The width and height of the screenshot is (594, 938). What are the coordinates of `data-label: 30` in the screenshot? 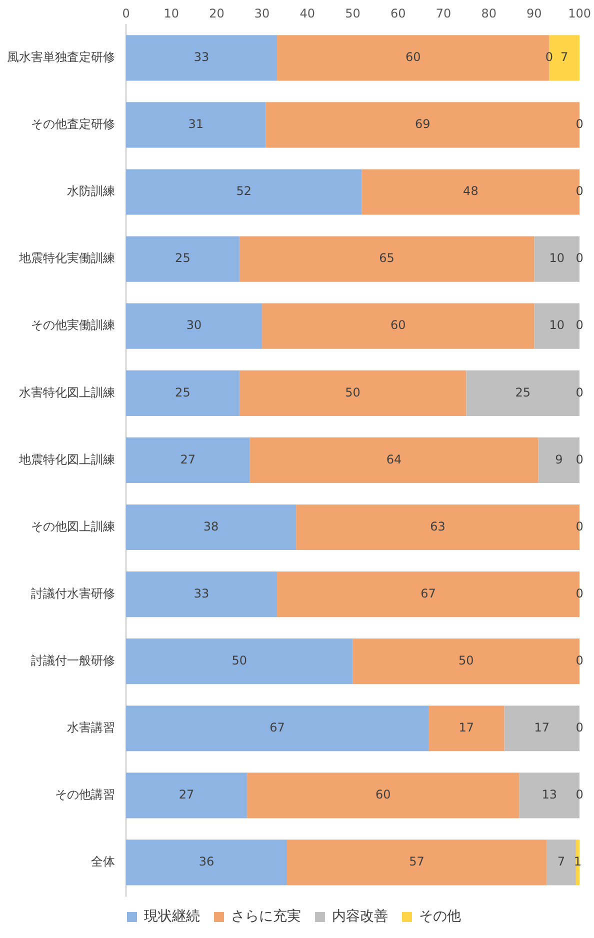 It's located at (194, 325).